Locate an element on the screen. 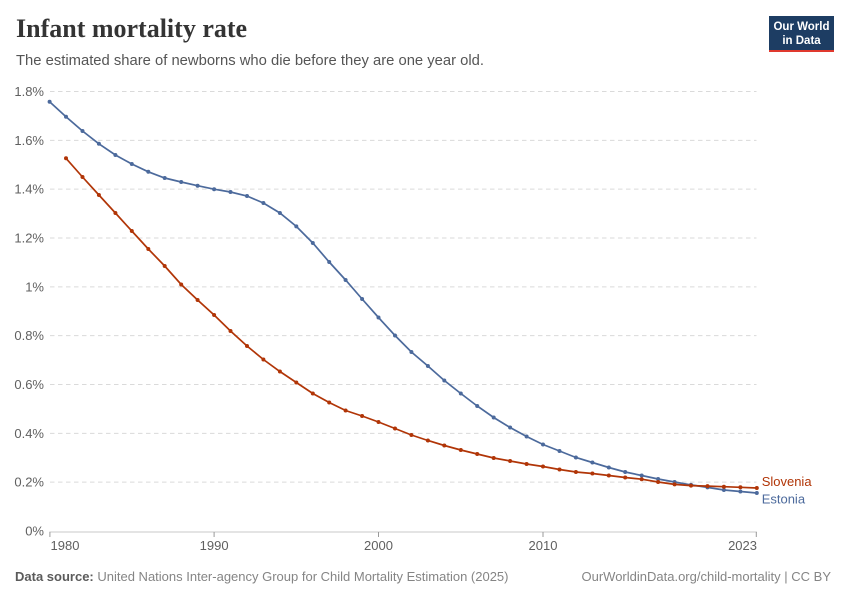  svg-text: 1980 is located at coordinates (65, 545).